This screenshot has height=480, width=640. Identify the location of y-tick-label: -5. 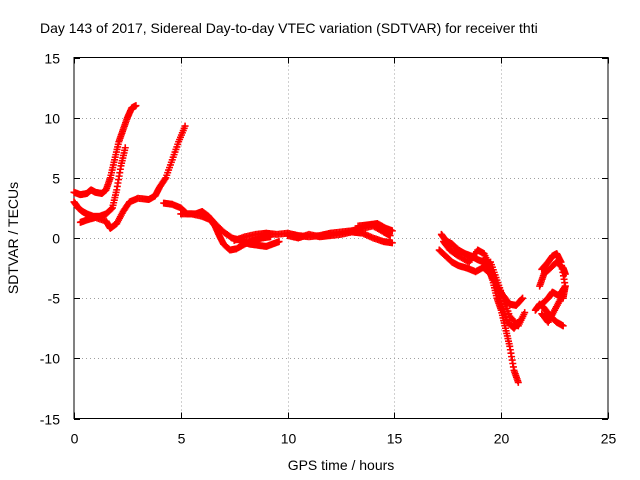
(54, 299).